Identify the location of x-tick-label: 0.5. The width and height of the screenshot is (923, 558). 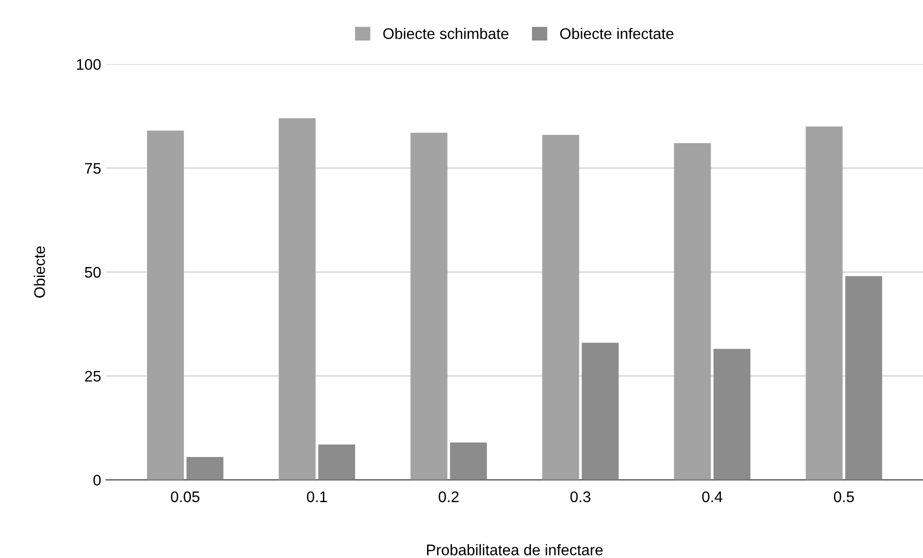
(844, 496).